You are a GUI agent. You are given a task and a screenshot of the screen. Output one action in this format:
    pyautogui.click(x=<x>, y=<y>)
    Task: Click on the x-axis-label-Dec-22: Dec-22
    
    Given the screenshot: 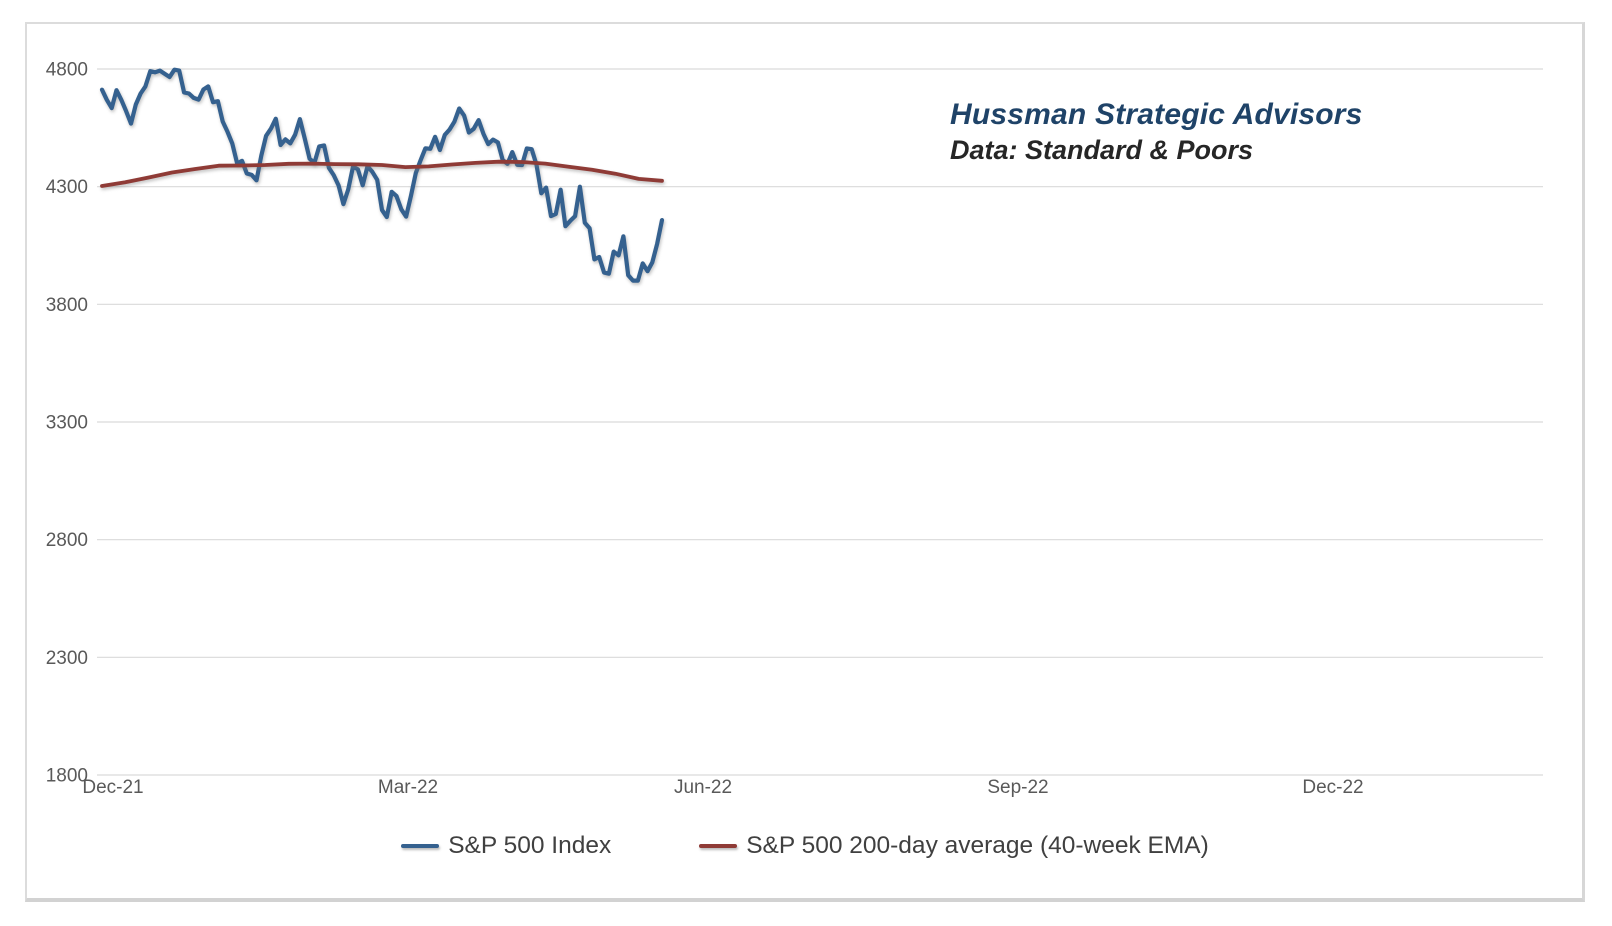 What is the action you would take?
    pyautogui.click(x=1332, y=787)
    